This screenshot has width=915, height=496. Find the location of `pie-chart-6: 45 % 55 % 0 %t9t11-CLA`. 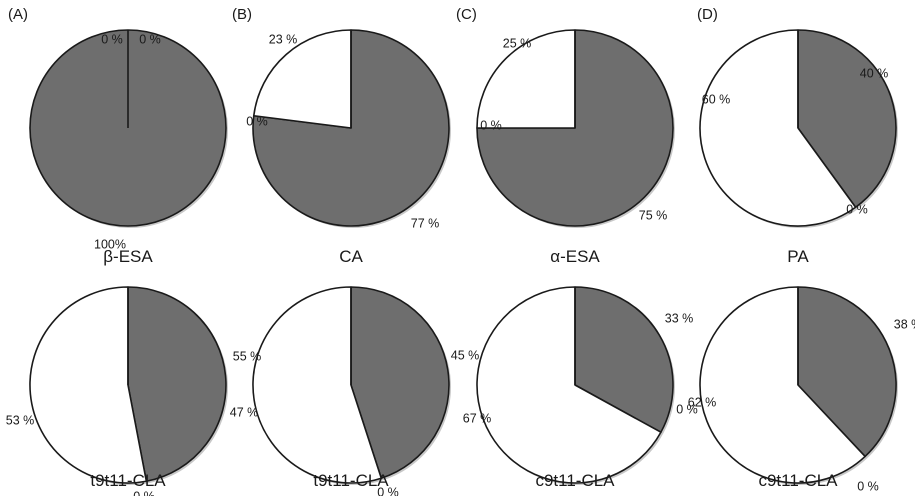

pie-chart-6: 45 % 55 % 0 %t9t11-CLA is located at coordinates (356, 391).